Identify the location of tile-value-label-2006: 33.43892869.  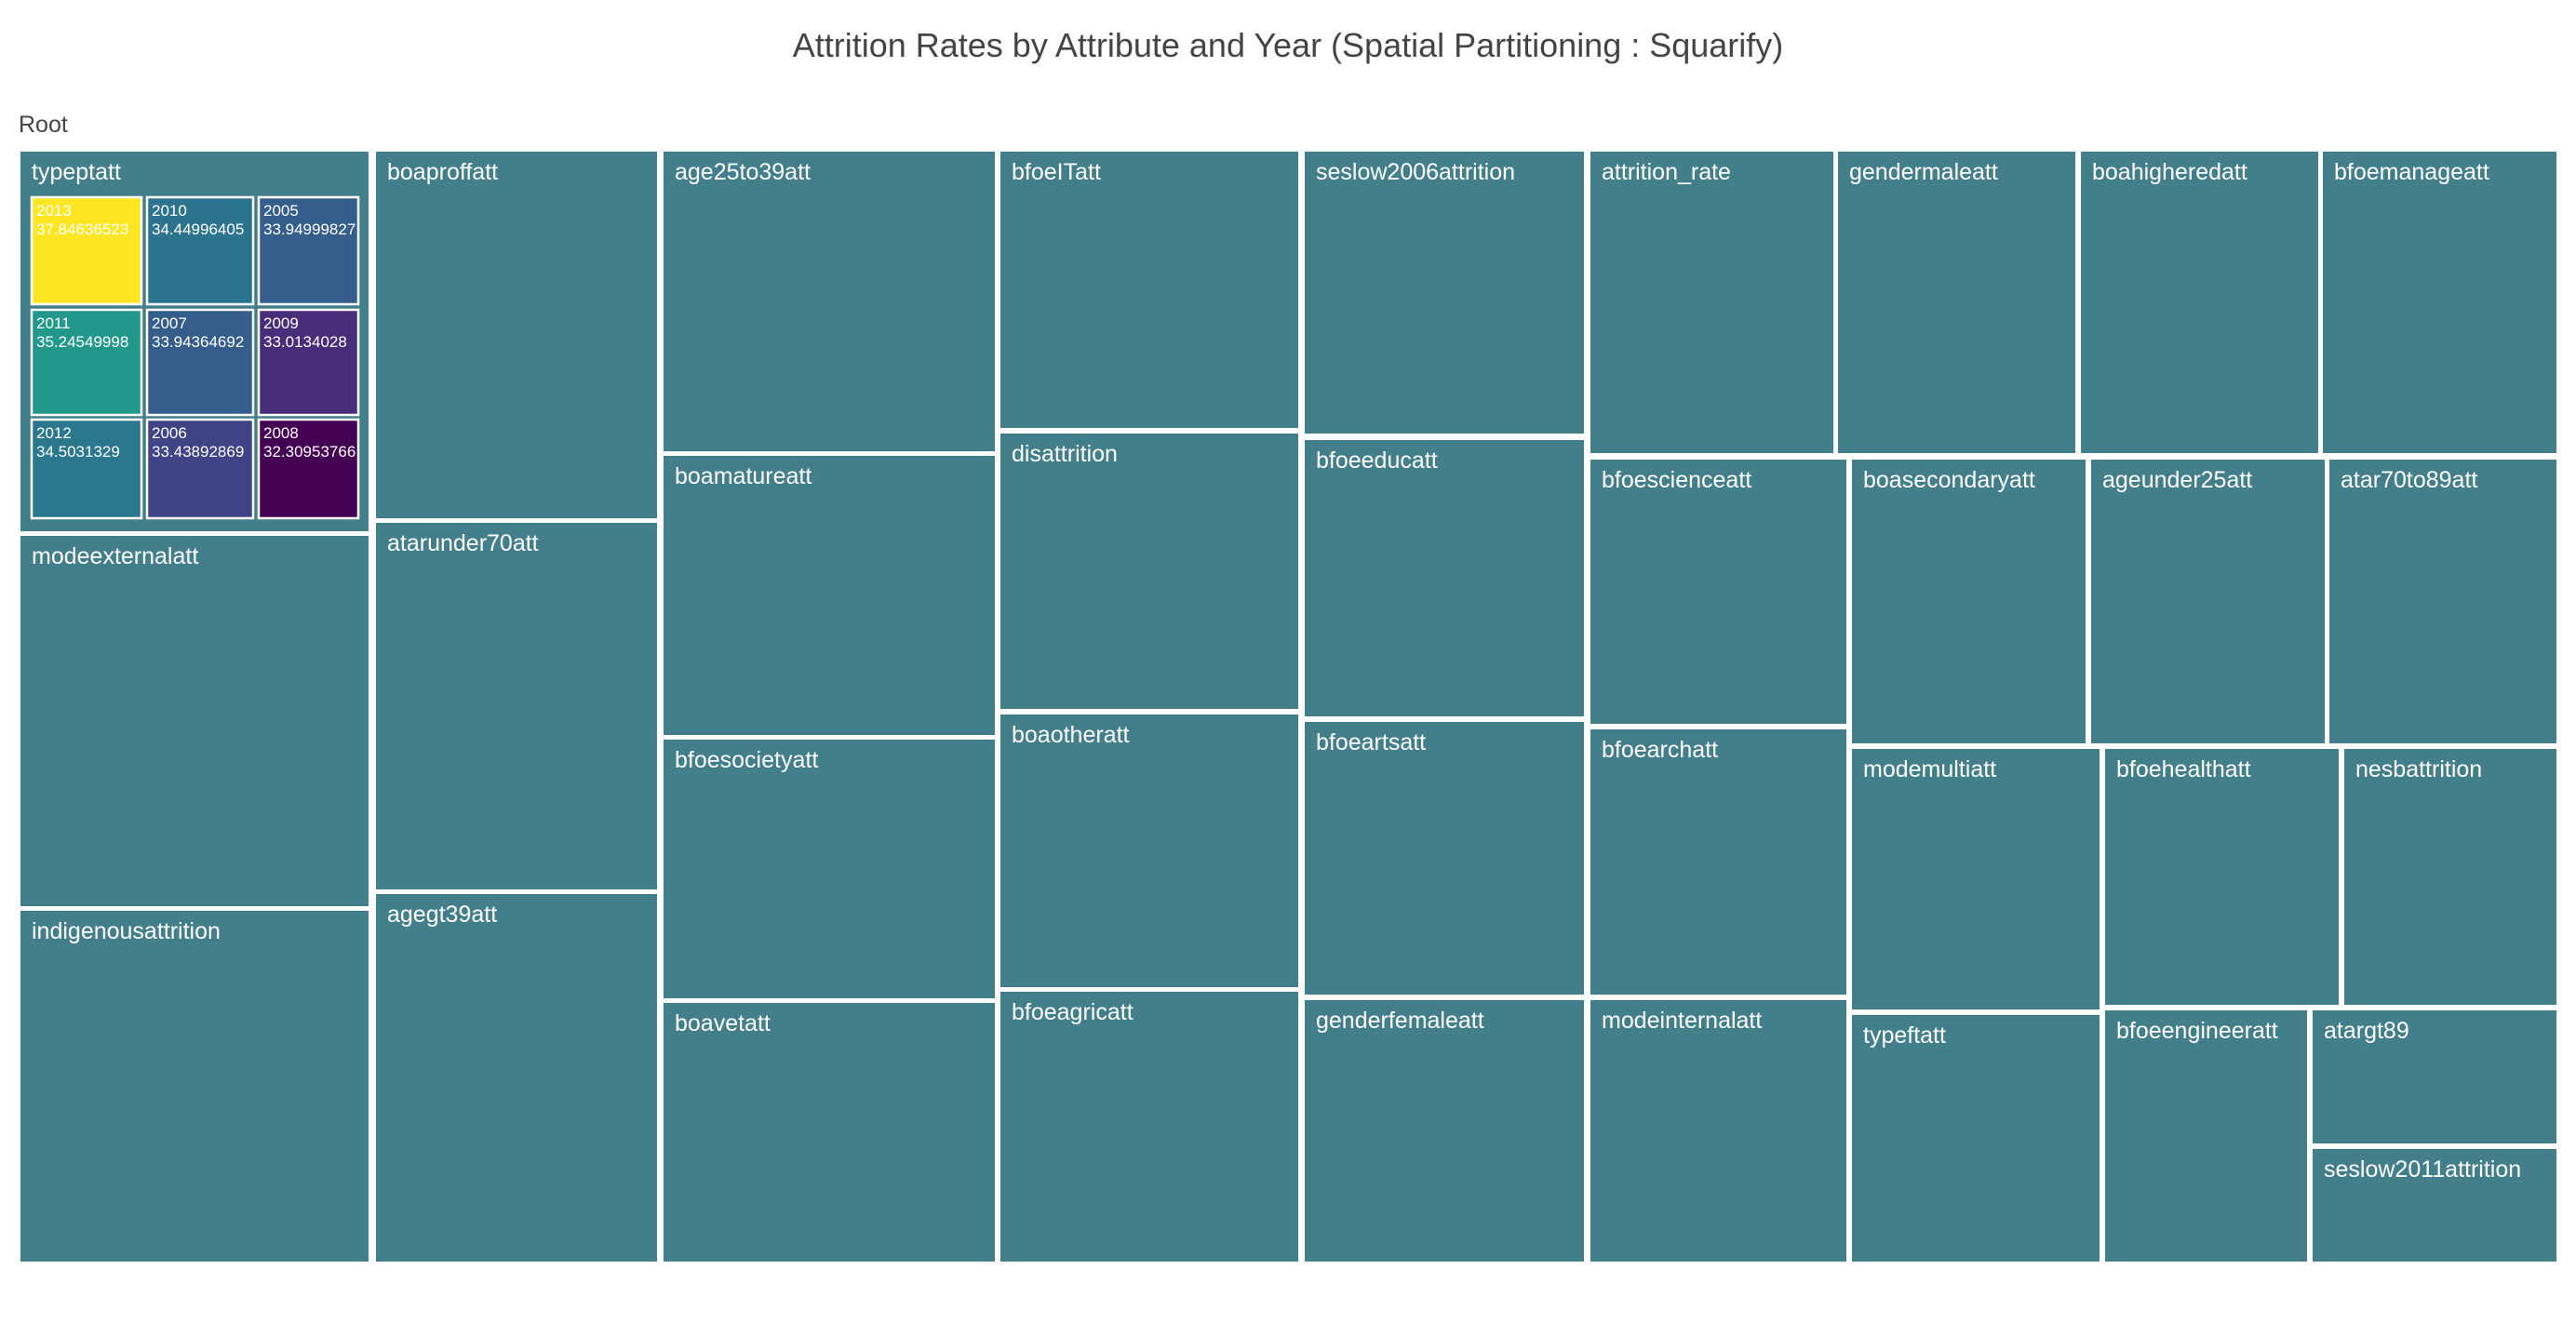
(198, 452).